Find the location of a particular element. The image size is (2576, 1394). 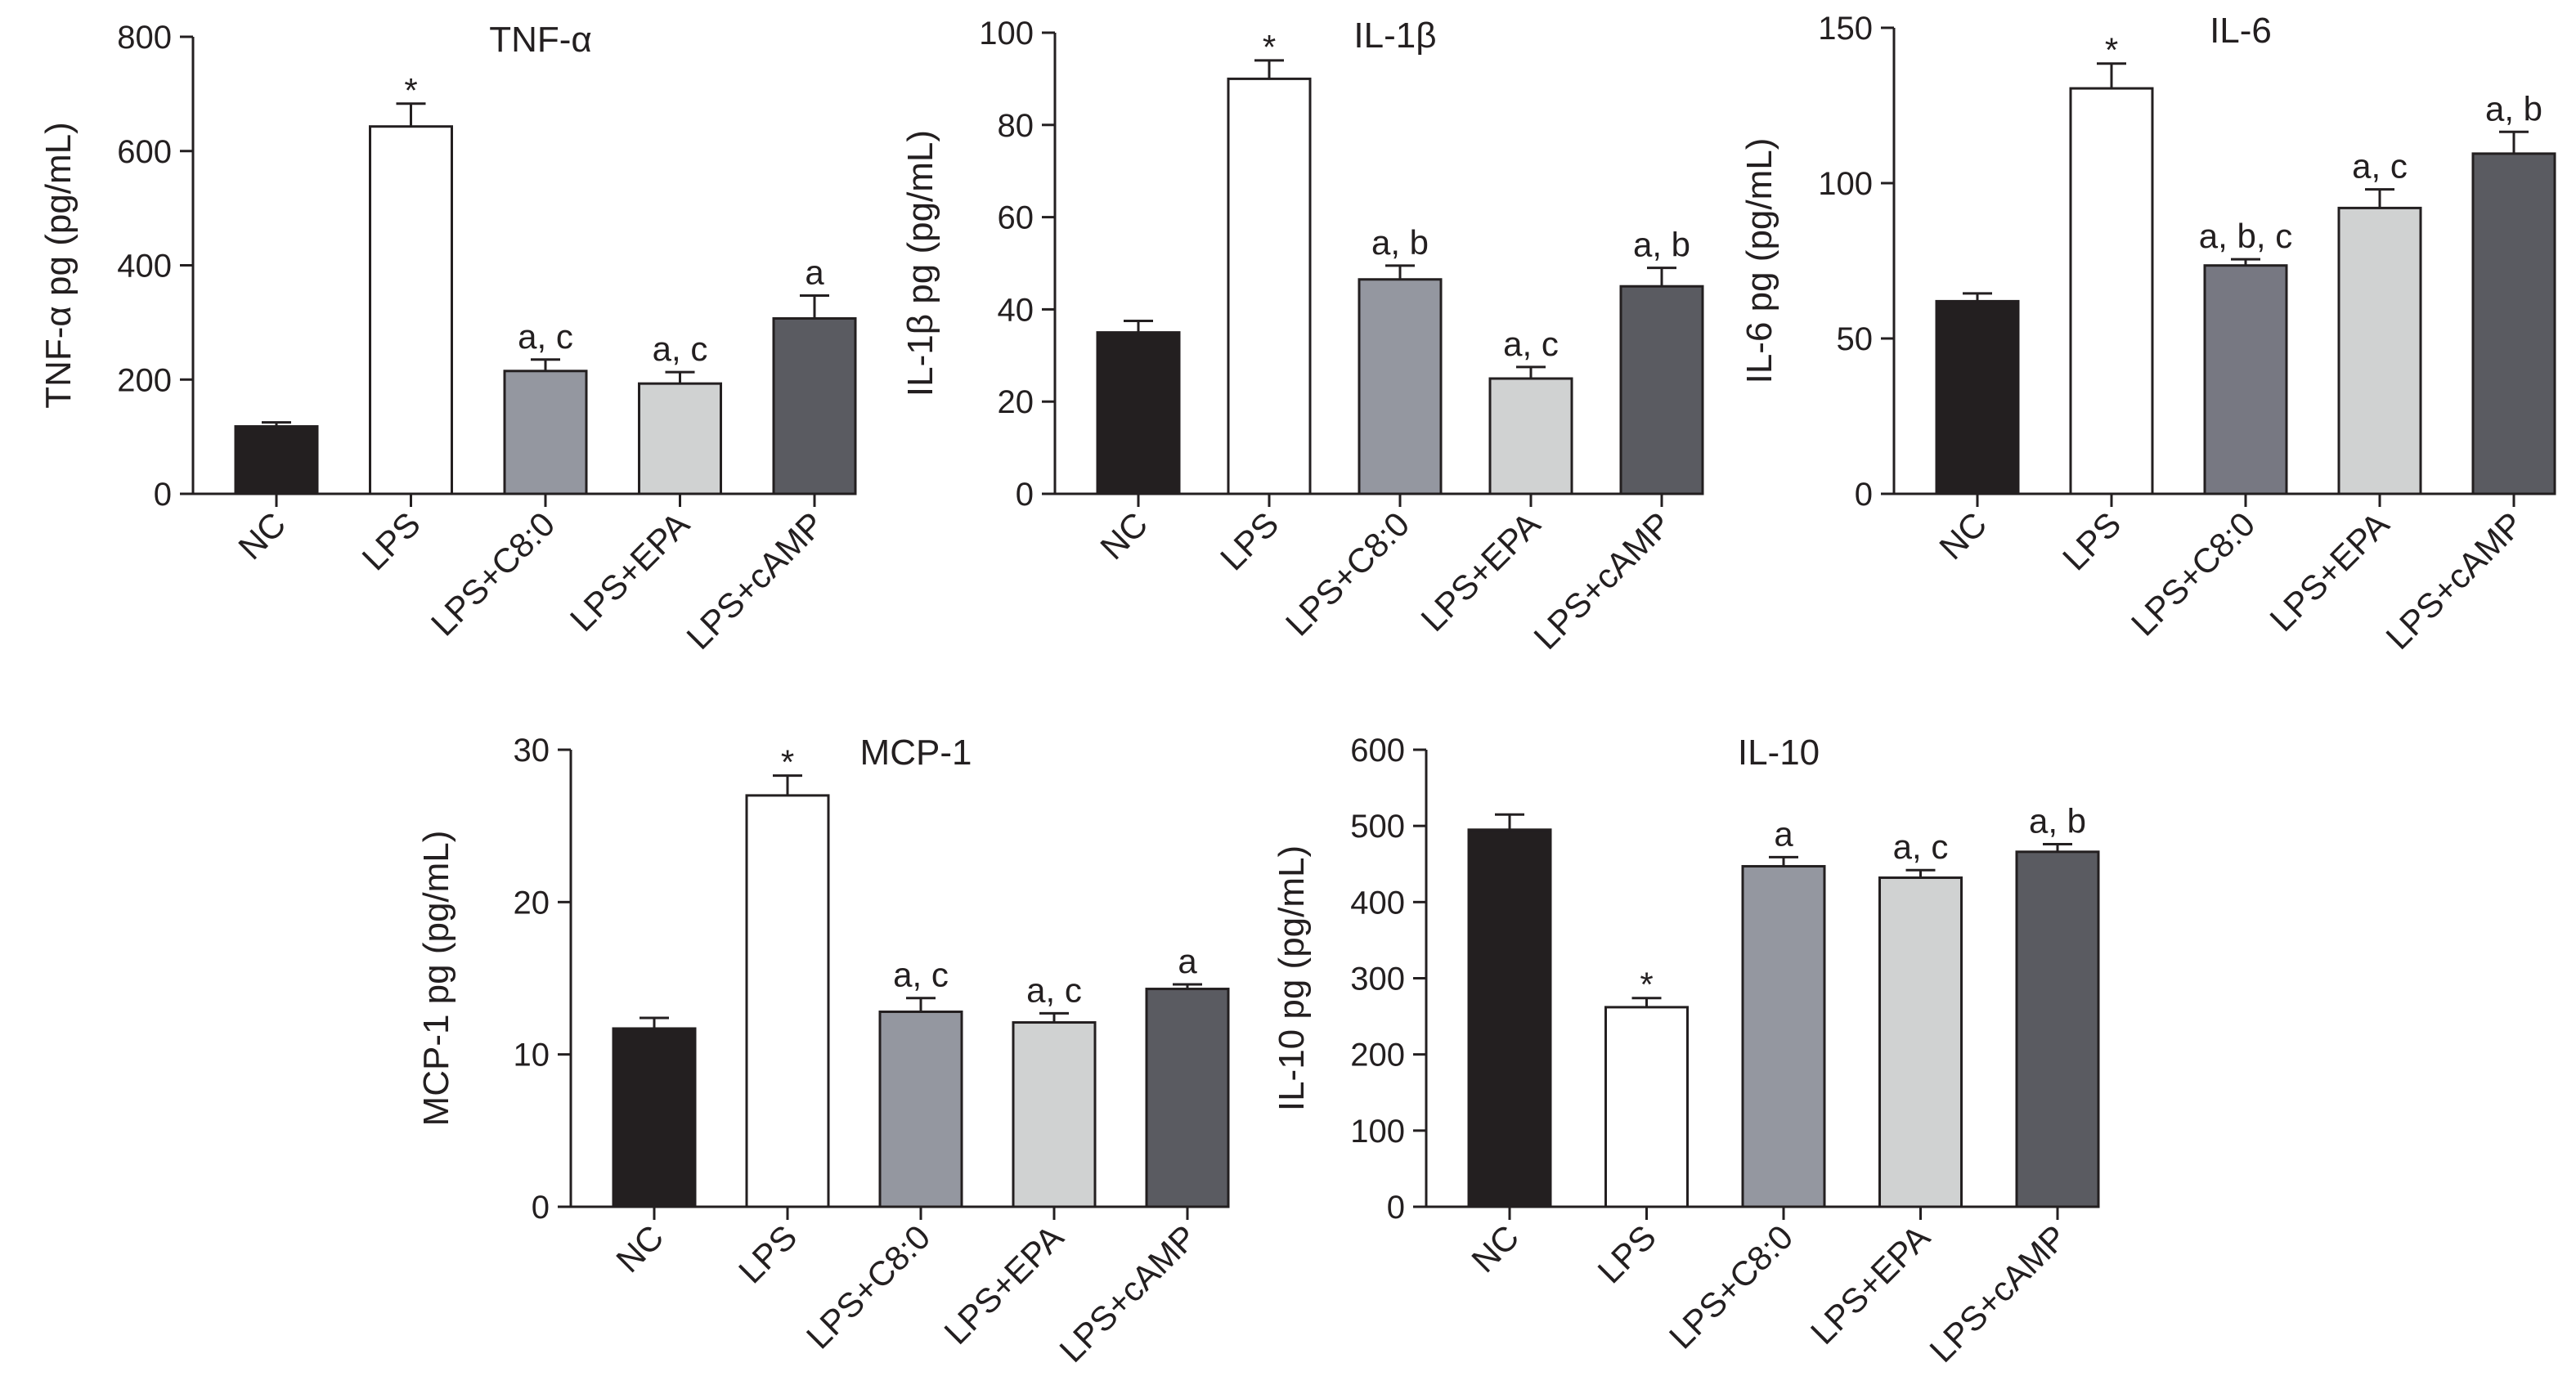

significance-label: a, b, c is located at coordinates (2245, 236).